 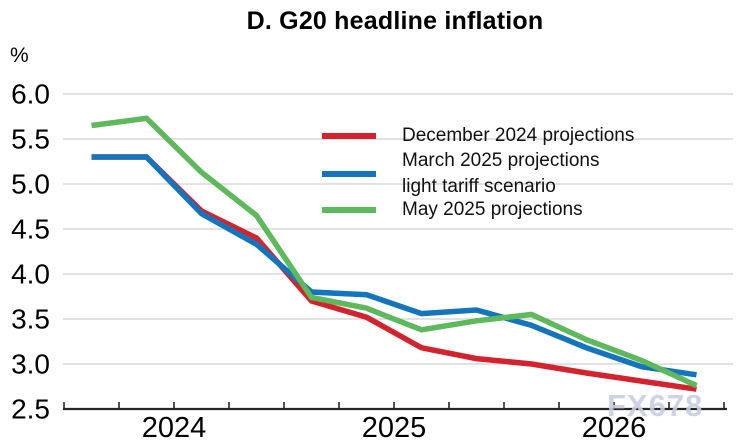 What do you see at coordinates (30, 274) in the screenshot?
I see `y-tick-label: 4.0` at bounding box center [30, 274].